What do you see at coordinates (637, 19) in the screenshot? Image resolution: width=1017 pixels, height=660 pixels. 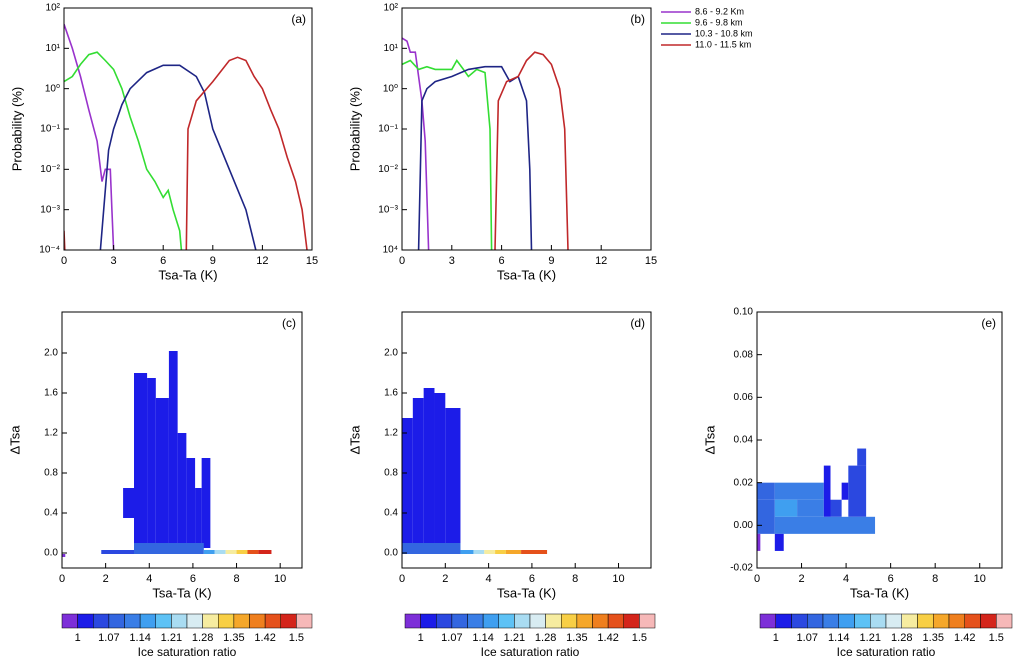 I see `panel-label: (b)` at bounding box center [637, 19].